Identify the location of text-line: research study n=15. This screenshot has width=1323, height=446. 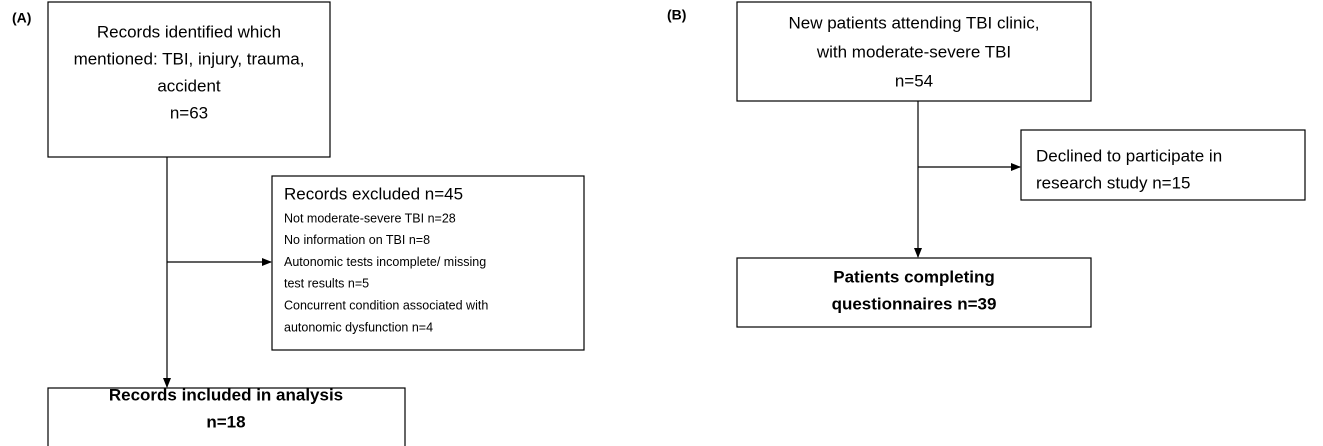
(1113, 182).